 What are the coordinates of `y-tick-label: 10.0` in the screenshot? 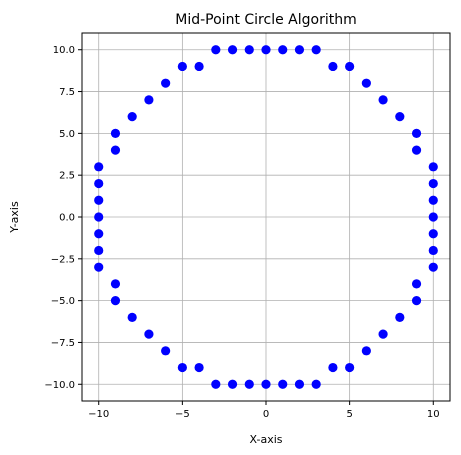 It's located at (64, 50).